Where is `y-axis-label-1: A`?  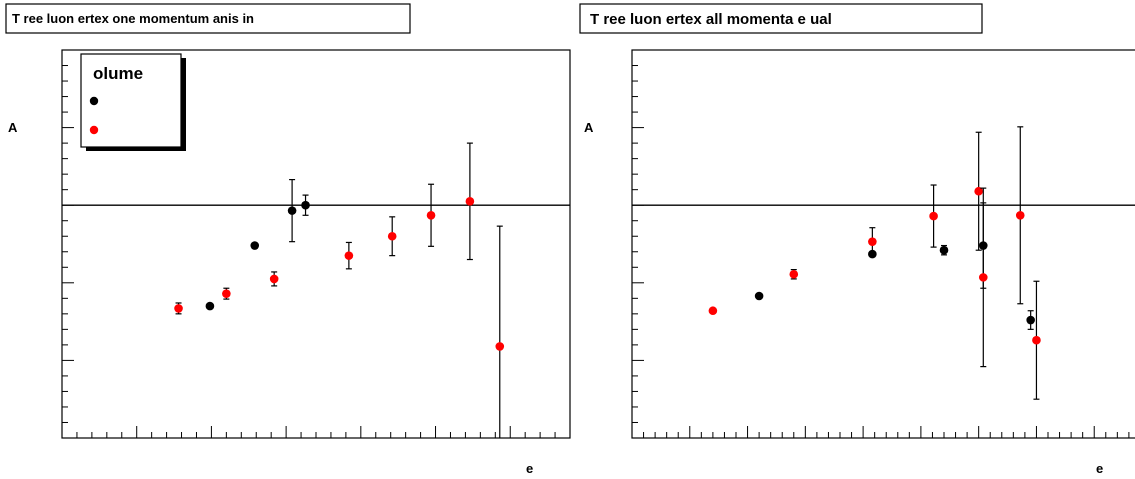 y-axis-label-1: A is located at coordinates (13, 127).